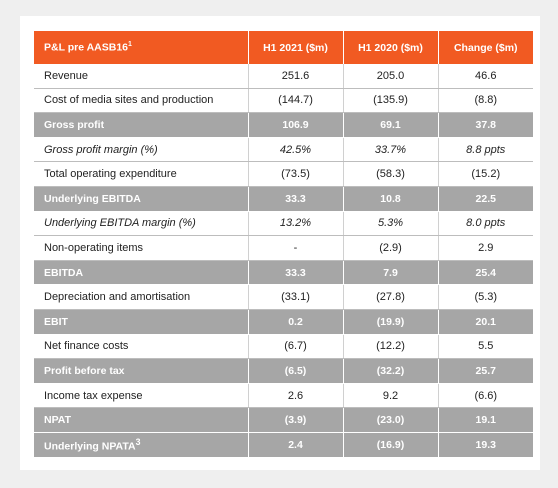  Describe the element at coordinates (138, 441) in the screenshot. I see `row-label-footnote: 3` at that location.